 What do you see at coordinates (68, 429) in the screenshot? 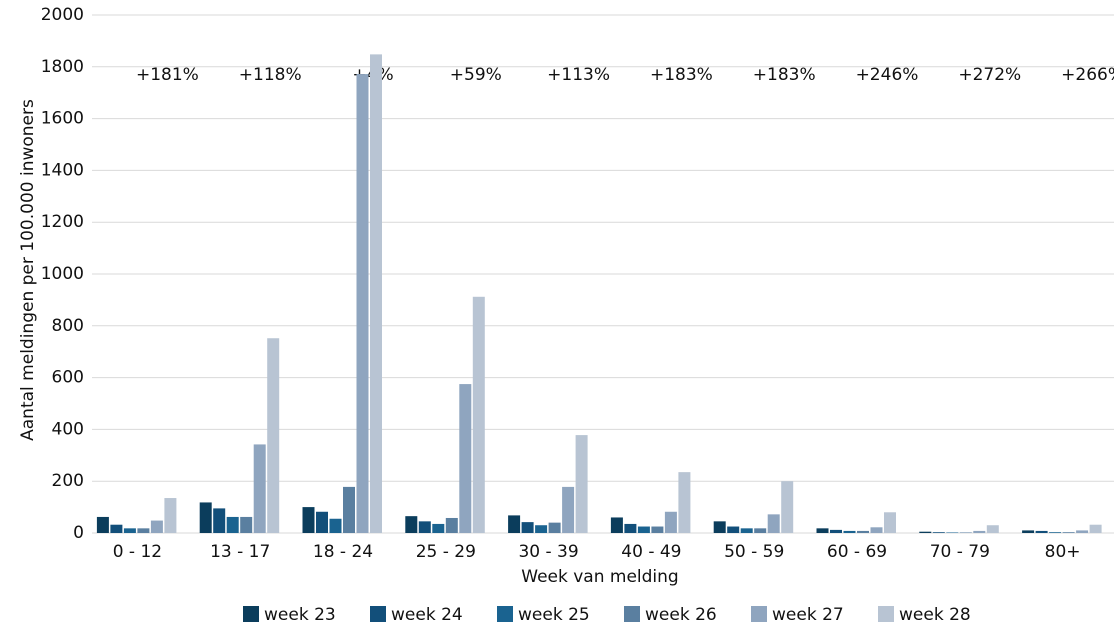
I see `y-tick-label: 400` at bounding box center [68, 429].